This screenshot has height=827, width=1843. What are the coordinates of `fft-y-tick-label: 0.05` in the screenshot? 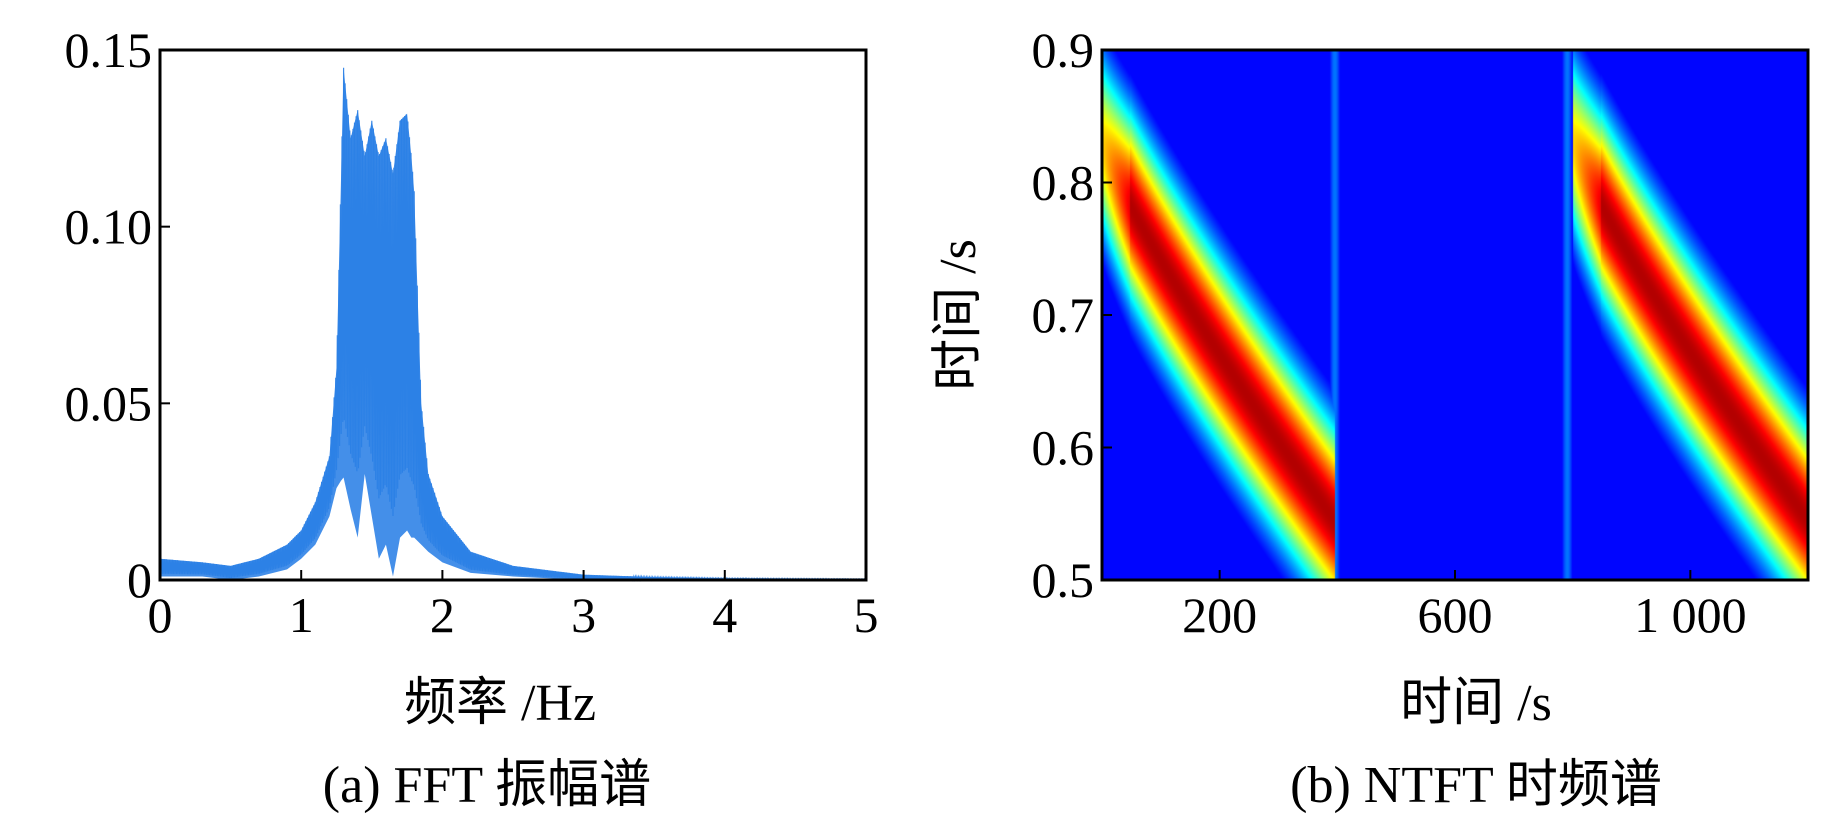 It's located at (109, 403).